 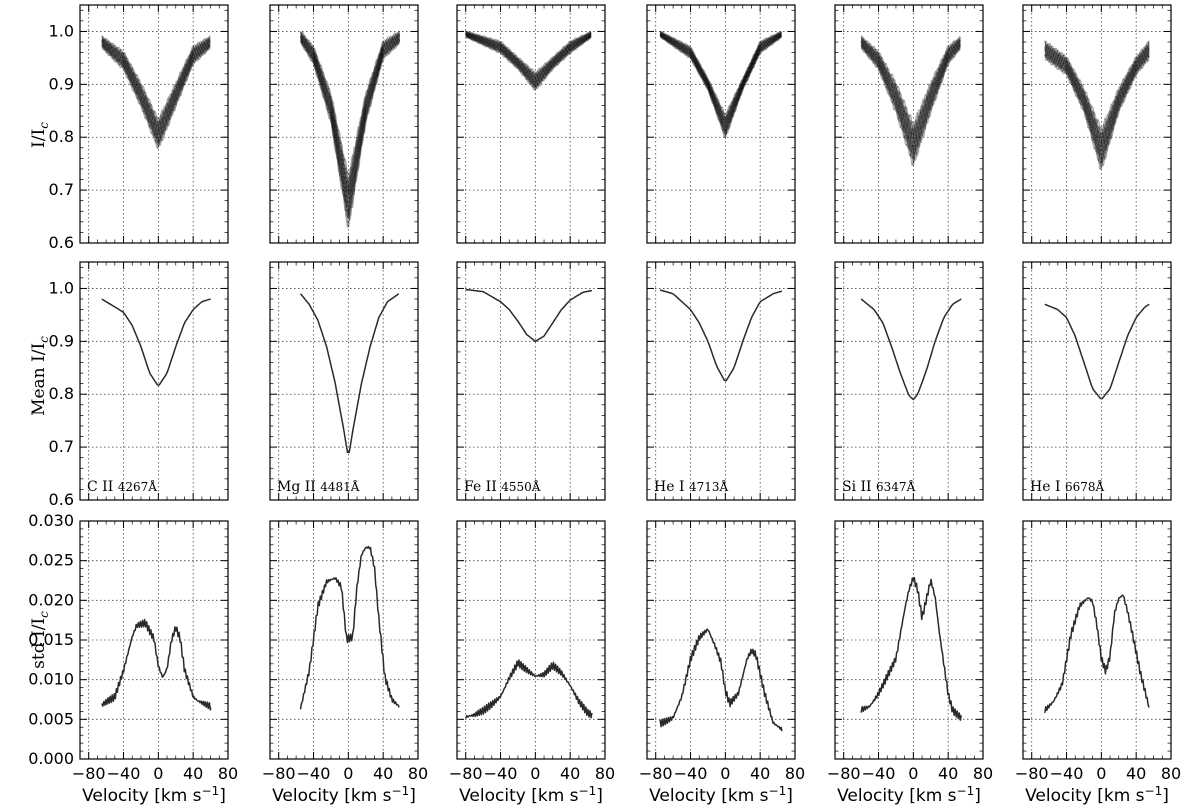 I want to click on panel-r2-c6: He I 6678Å, so click(x=1097, y=381).